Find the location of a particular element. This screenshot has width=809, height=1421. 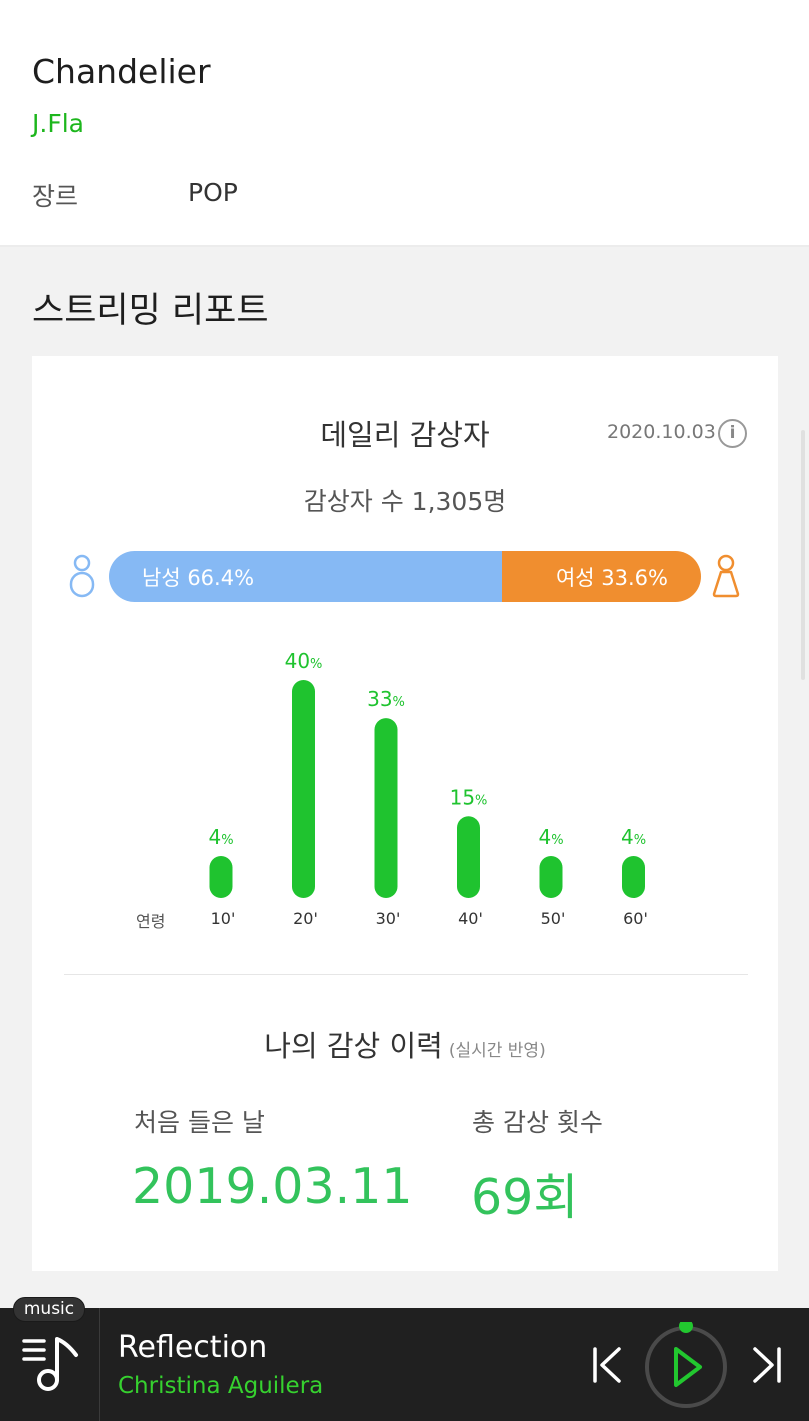

music-badge: music is located at coordinates (49, 1309).